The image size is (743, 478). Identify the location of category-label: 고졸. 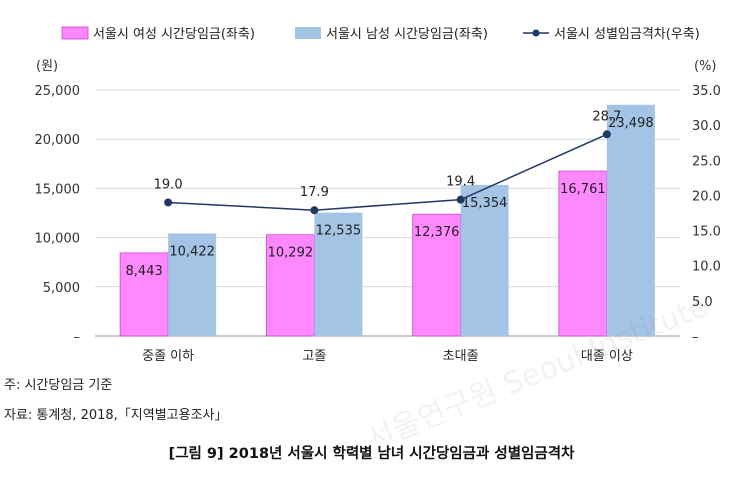
(314, 356).